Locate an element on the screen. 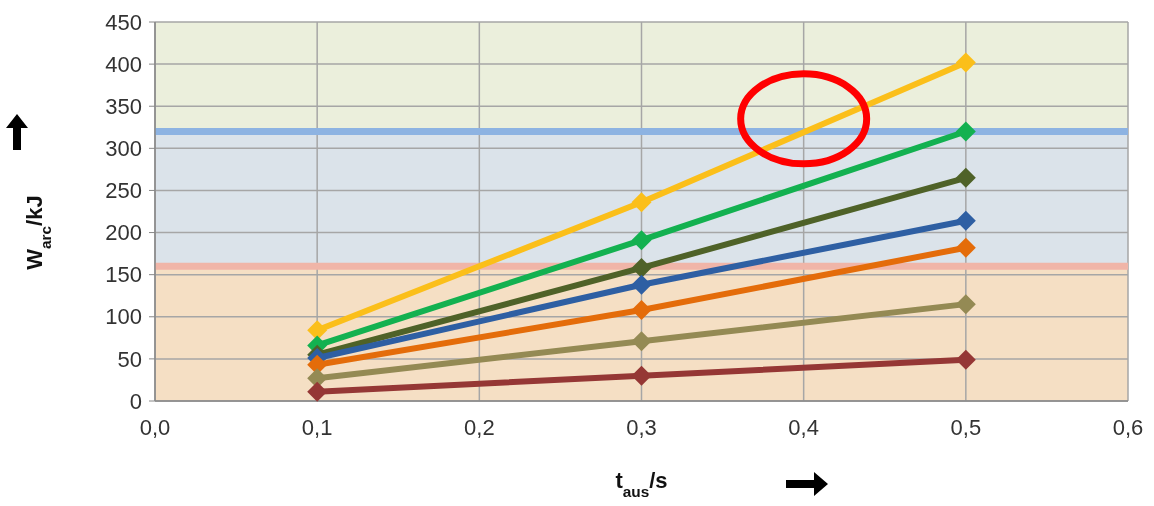  y-tick-label: 100 is located at coordinates (123, 317).